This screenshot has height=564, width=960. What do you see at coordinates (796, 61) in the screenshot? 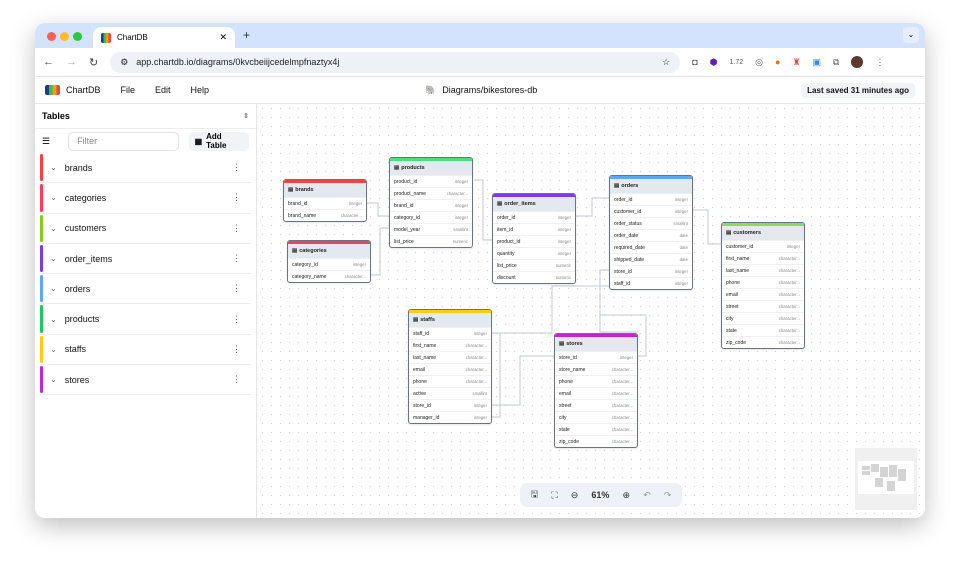
I see `extension-icon: ♜` at bounding box center [796, 61].